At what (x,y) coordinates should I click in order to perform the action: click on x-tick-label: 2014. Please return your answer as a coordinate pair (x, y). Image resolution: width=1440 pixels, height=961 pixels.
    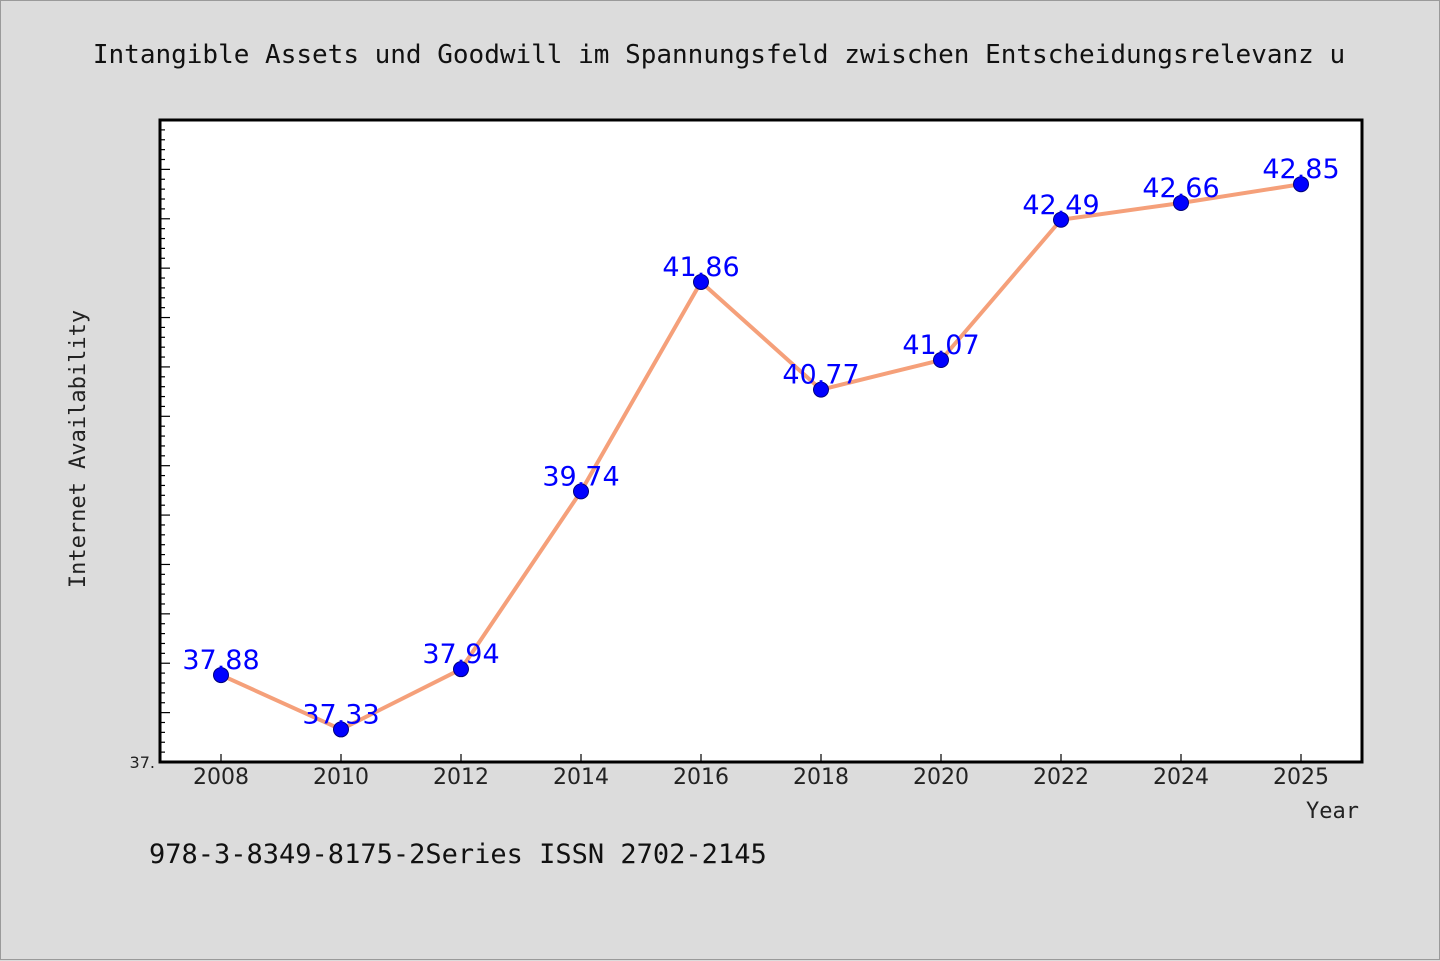
    Looking at the image, I should click on (581, 777).